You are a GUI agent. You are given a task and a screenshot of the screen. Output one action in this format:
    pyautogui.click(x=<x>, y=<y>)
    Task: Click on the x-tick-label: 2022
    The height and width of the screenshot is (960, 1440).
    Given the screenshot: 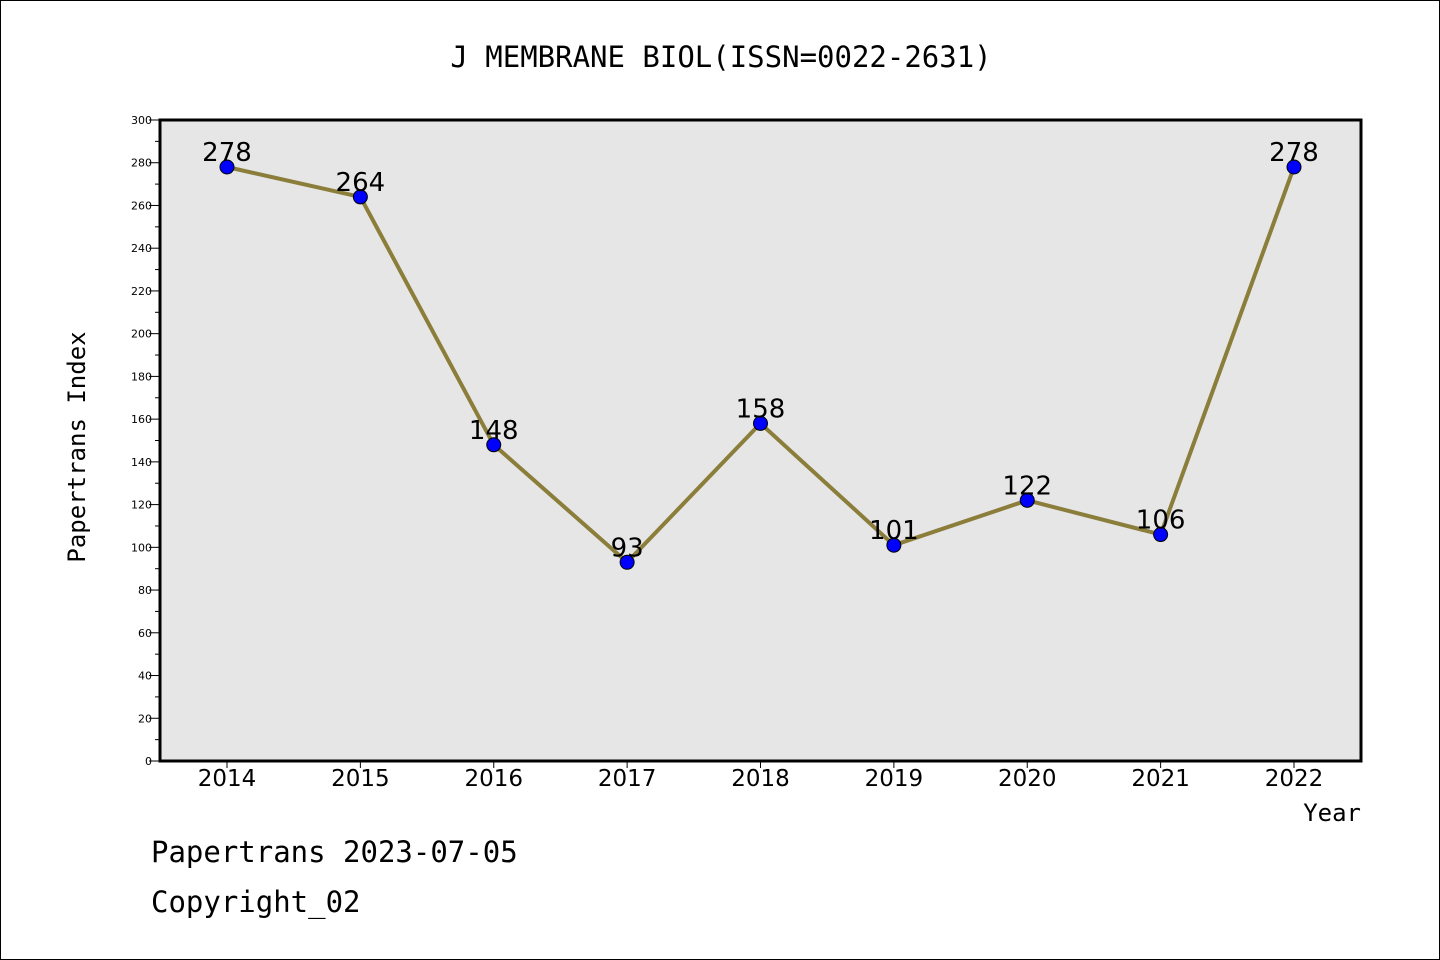 What is the action you would take?
    pyautogui.click(x=1294, y=779)
    